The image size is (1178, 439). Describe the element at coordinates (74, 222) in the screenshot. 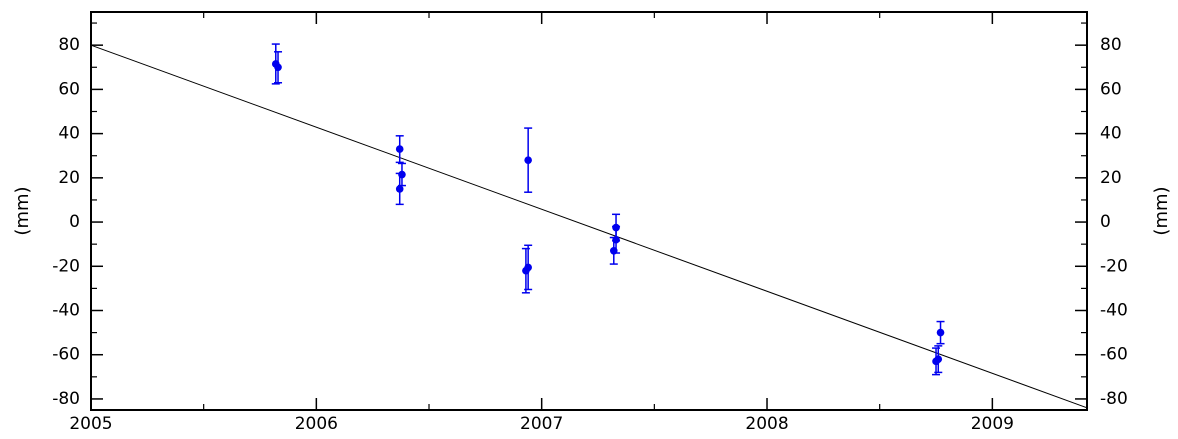

I see `y-tick-label-left: 0` at that location.